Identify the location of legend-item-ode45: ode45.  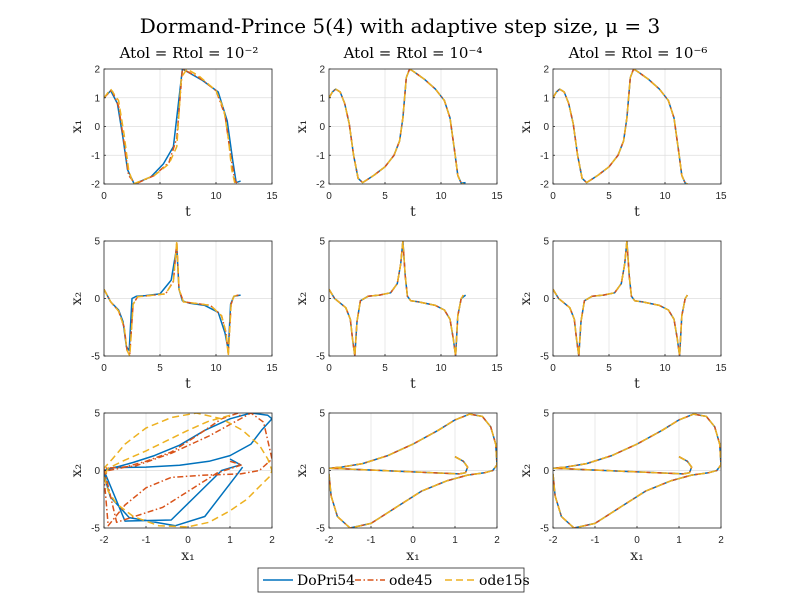
(394, 581).